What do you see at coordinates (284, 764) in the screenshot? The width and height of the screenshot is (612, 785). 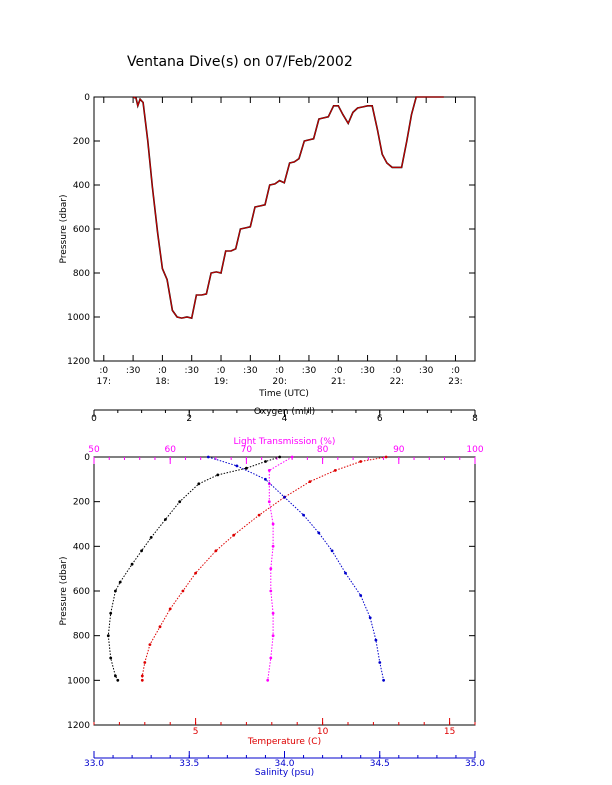 I see `axis-tick-label: 34.0` at bounding box center [284, 764].